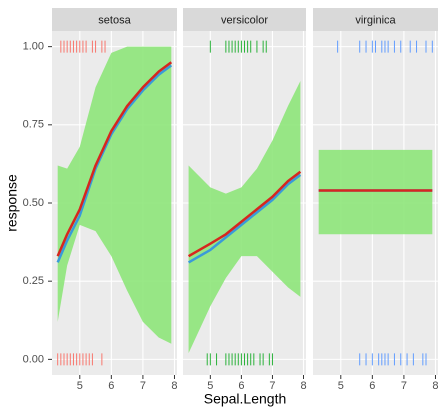 The image size is (443, 414). Describe the element at coordinates (245, 399) in the screenshot. I see `x-axis-title: Sepal.Length` at that location.